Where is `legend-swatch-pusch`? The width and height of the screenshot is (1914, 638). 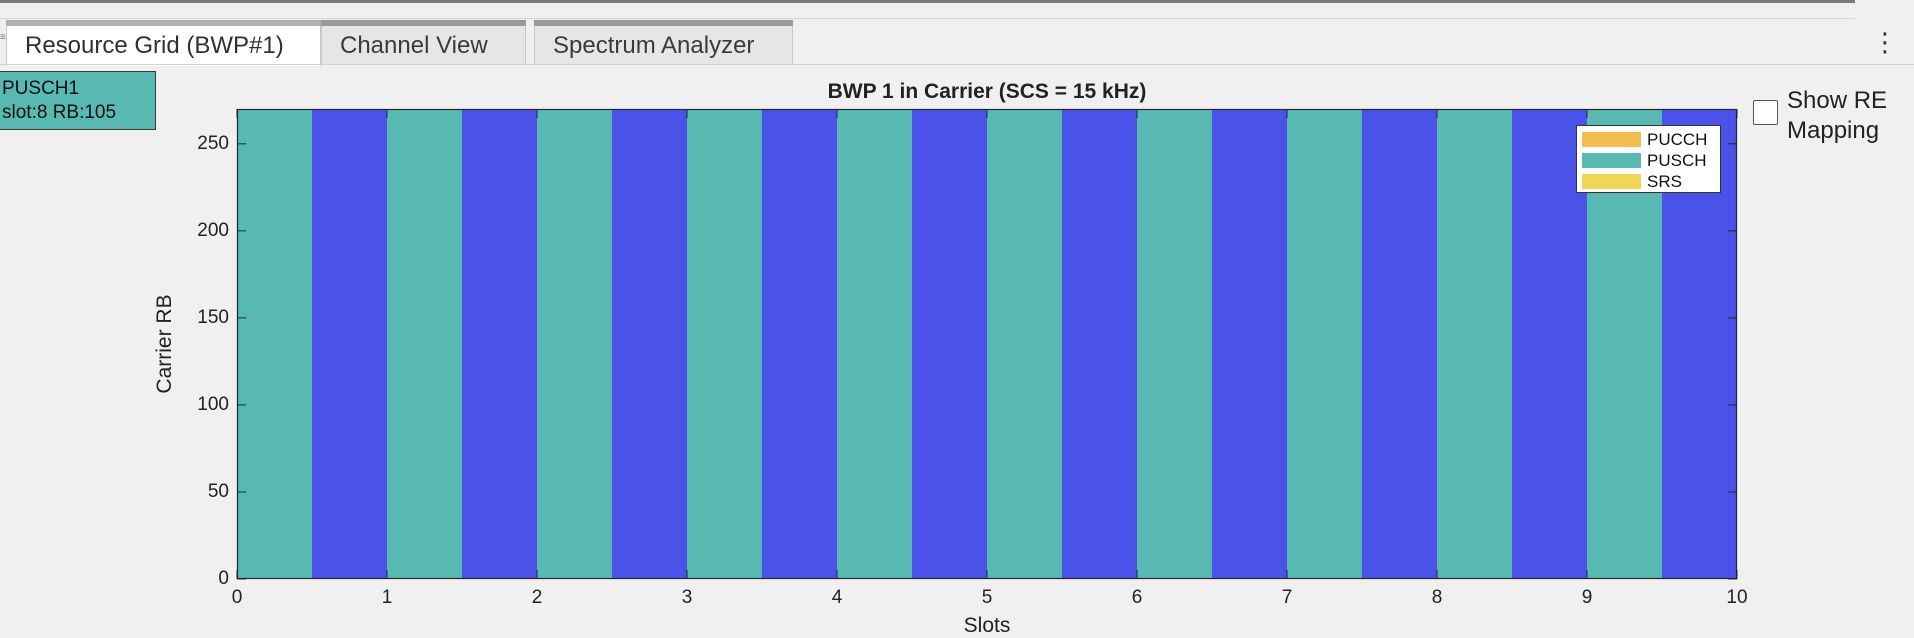 legend-swatch-pusch is located at coordinates (1611, 160).